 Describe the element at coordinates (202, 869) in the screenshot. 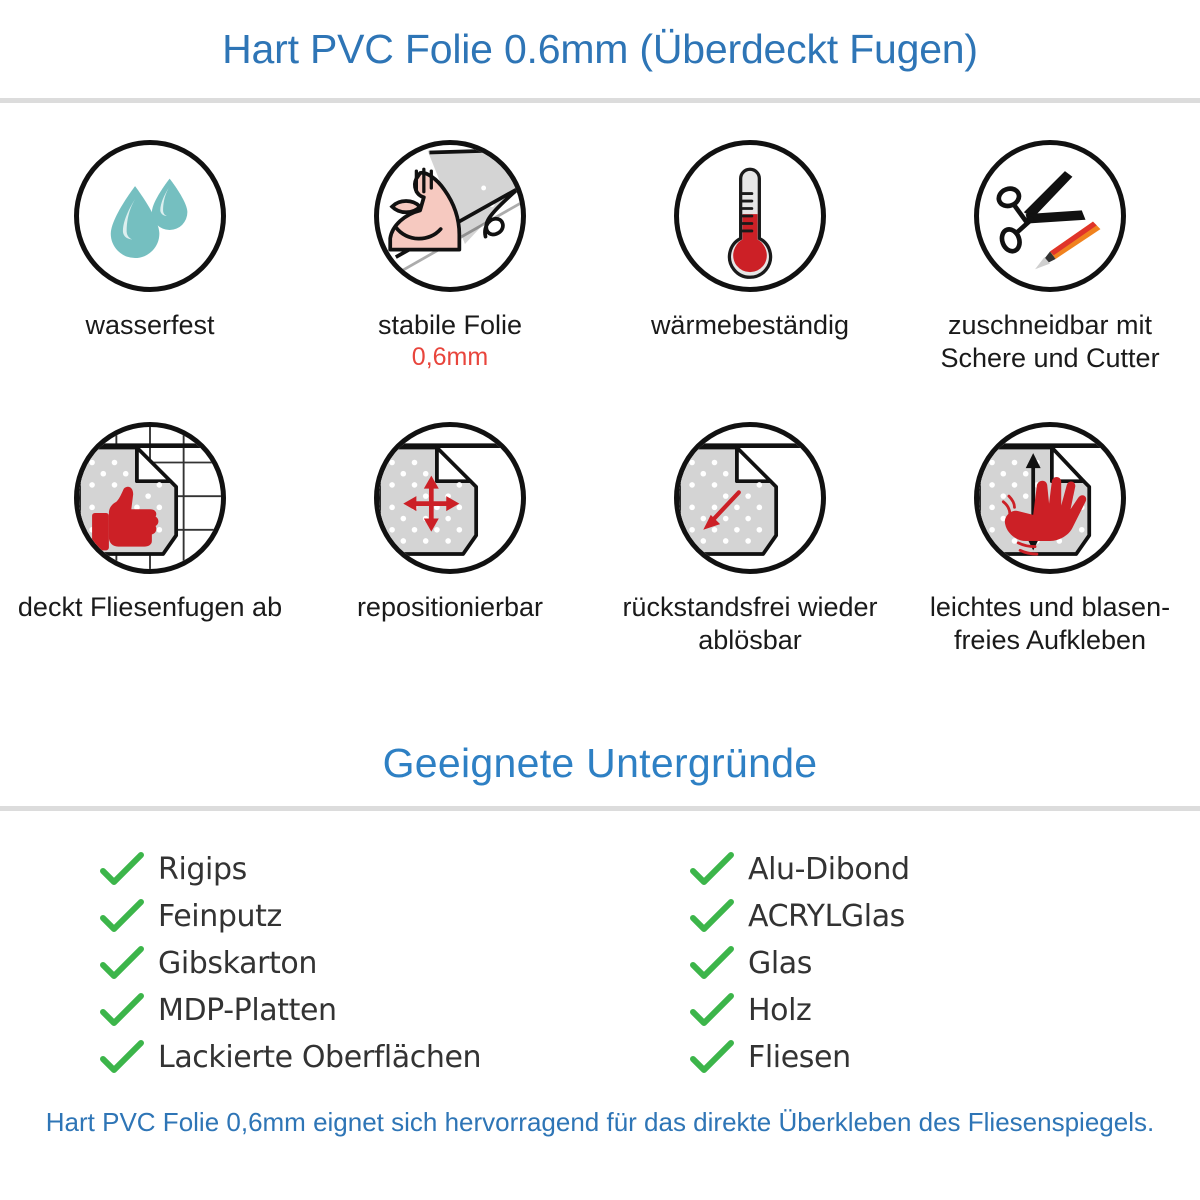

I see `list-item-label: Rigips` at that location.